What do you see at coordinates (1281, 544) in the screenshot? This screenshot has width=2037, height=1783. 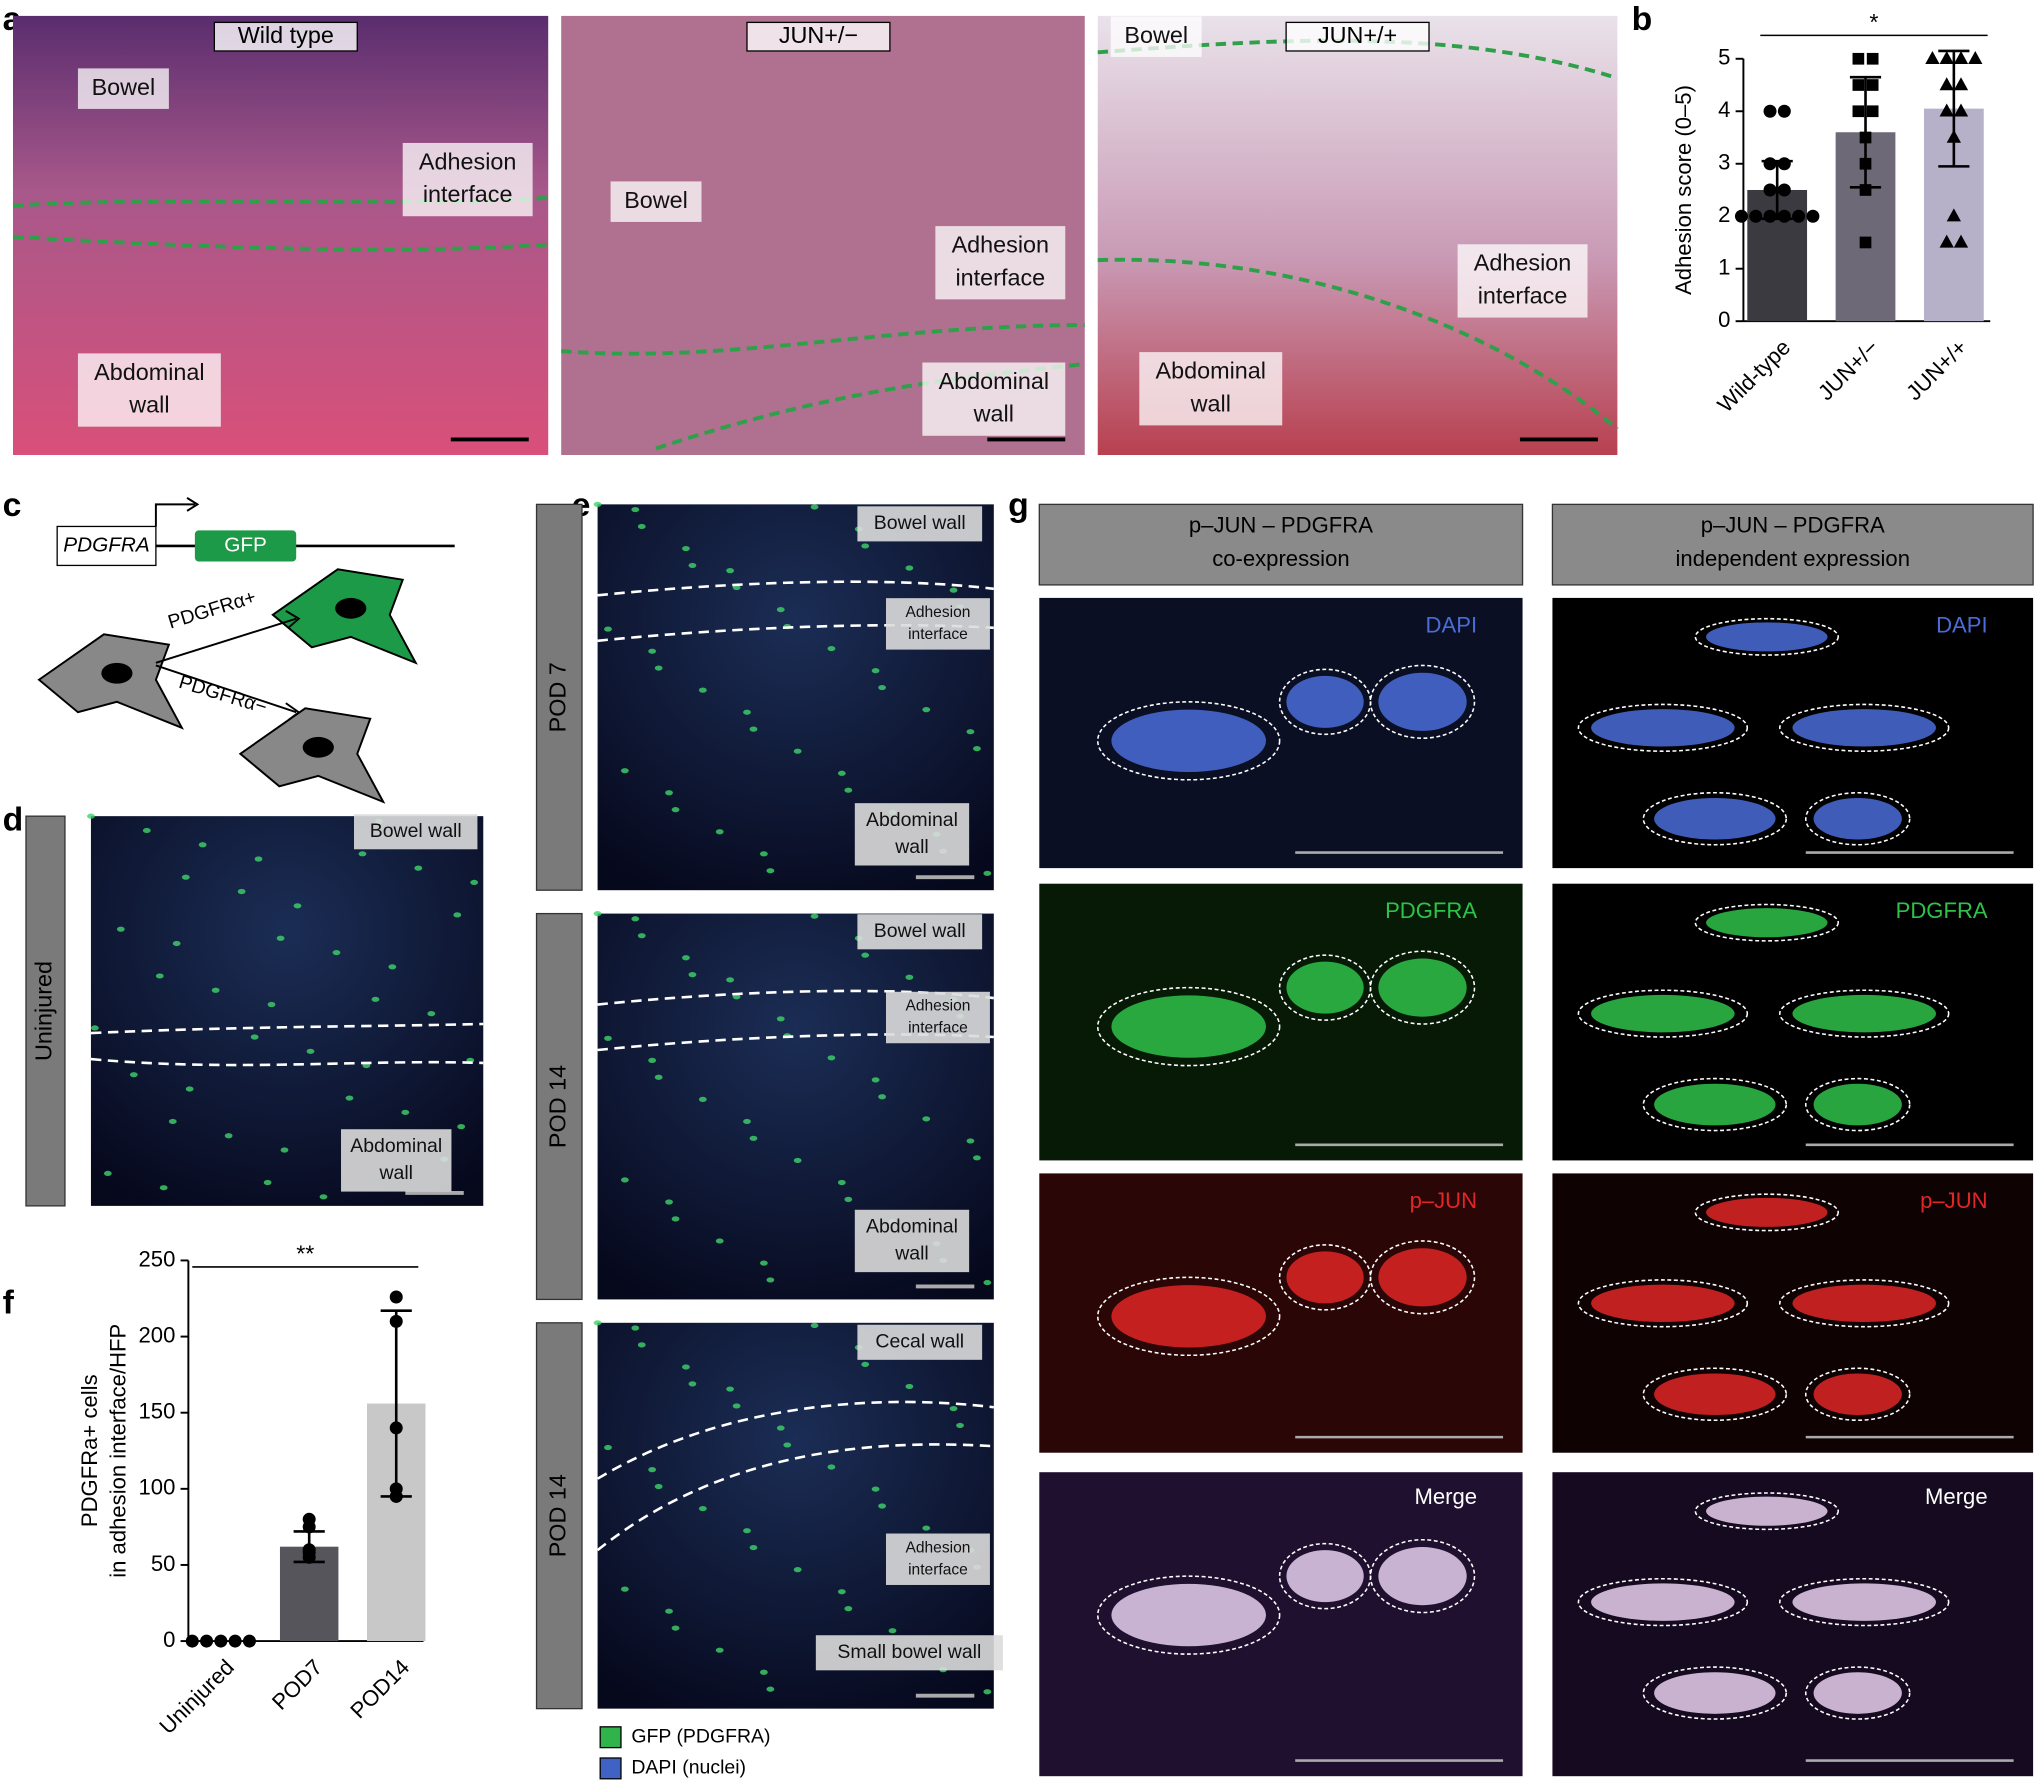 I see `column-header` at bounding box center [1281, 544].